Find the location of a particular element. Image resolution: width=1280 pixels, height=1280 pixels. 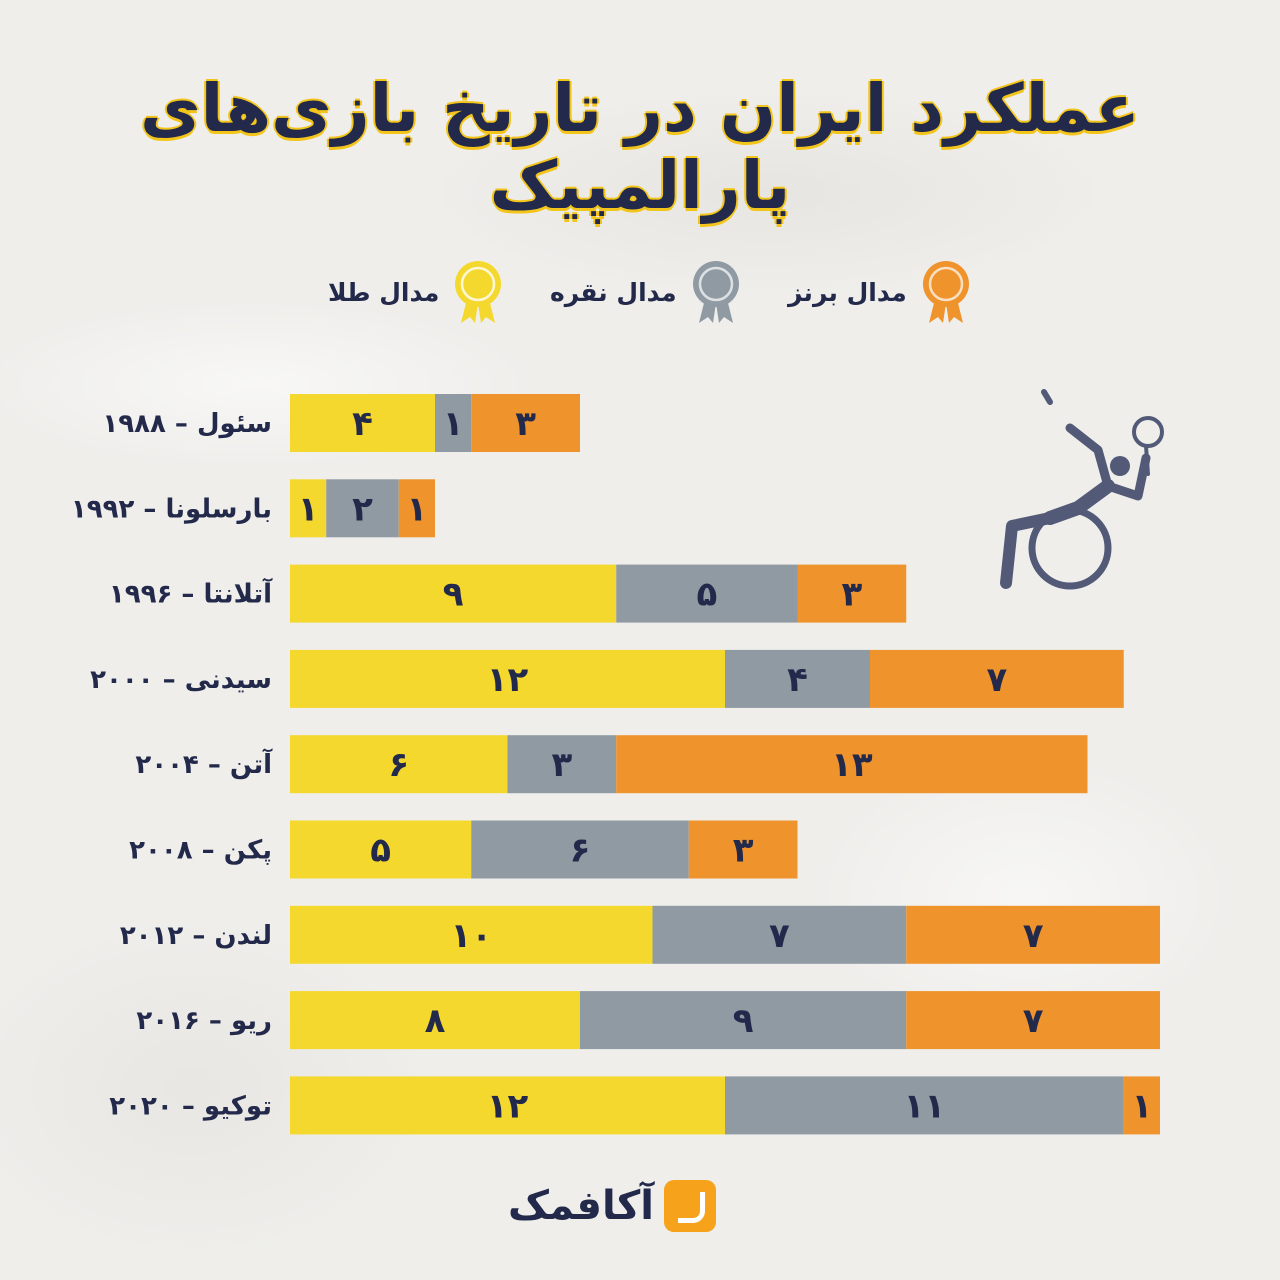

data-label-silver: ۱۱ is located at coordinates (925, 1106).